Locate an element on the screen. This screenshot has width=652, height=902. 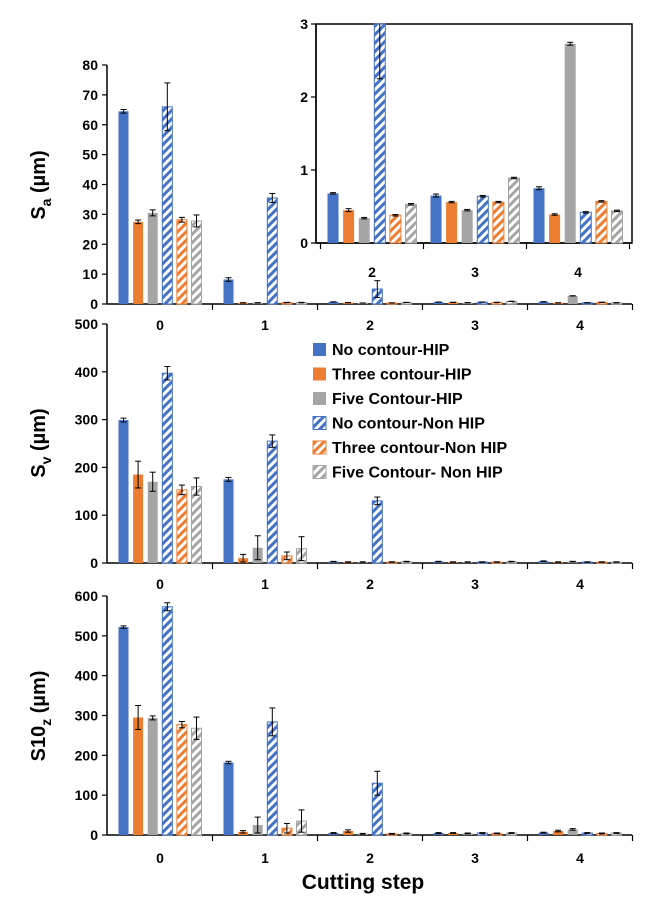
bar-sv-s4-c0 is located at coordinates (182, 526).